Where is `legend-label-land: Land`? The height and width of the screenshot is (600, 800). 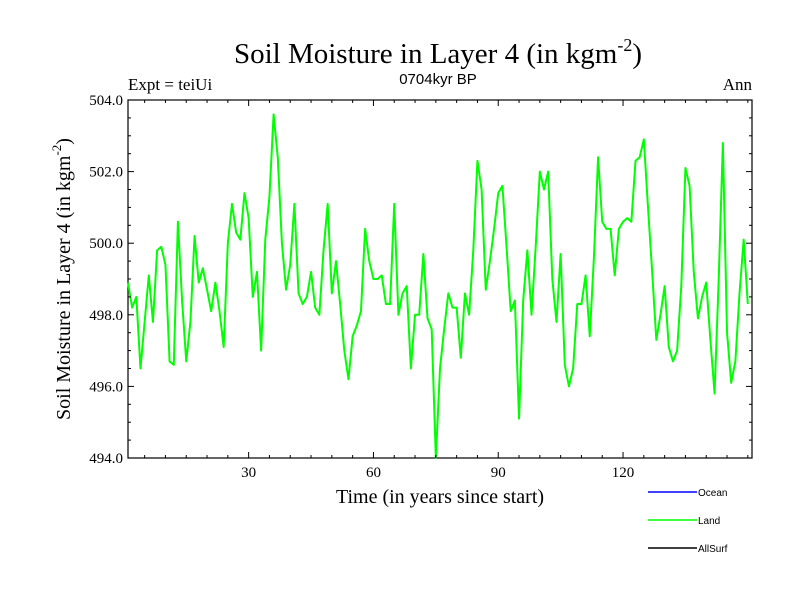 legend-label-land: Land is located at coordinates (709, 521).